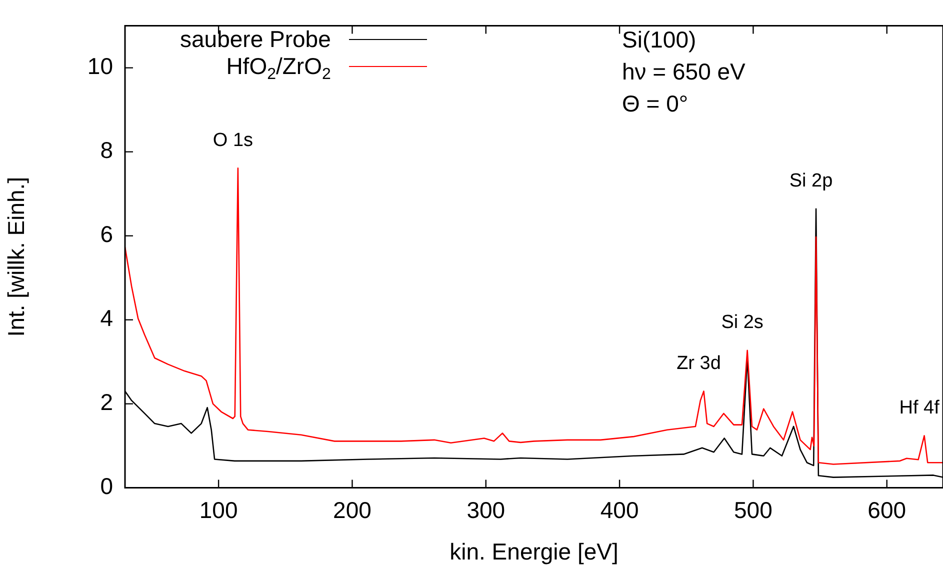  What do you see at coordinates (106, 486) in the screenshot?
I see `y-tick-label: 0` at bounding box center [106, 486].